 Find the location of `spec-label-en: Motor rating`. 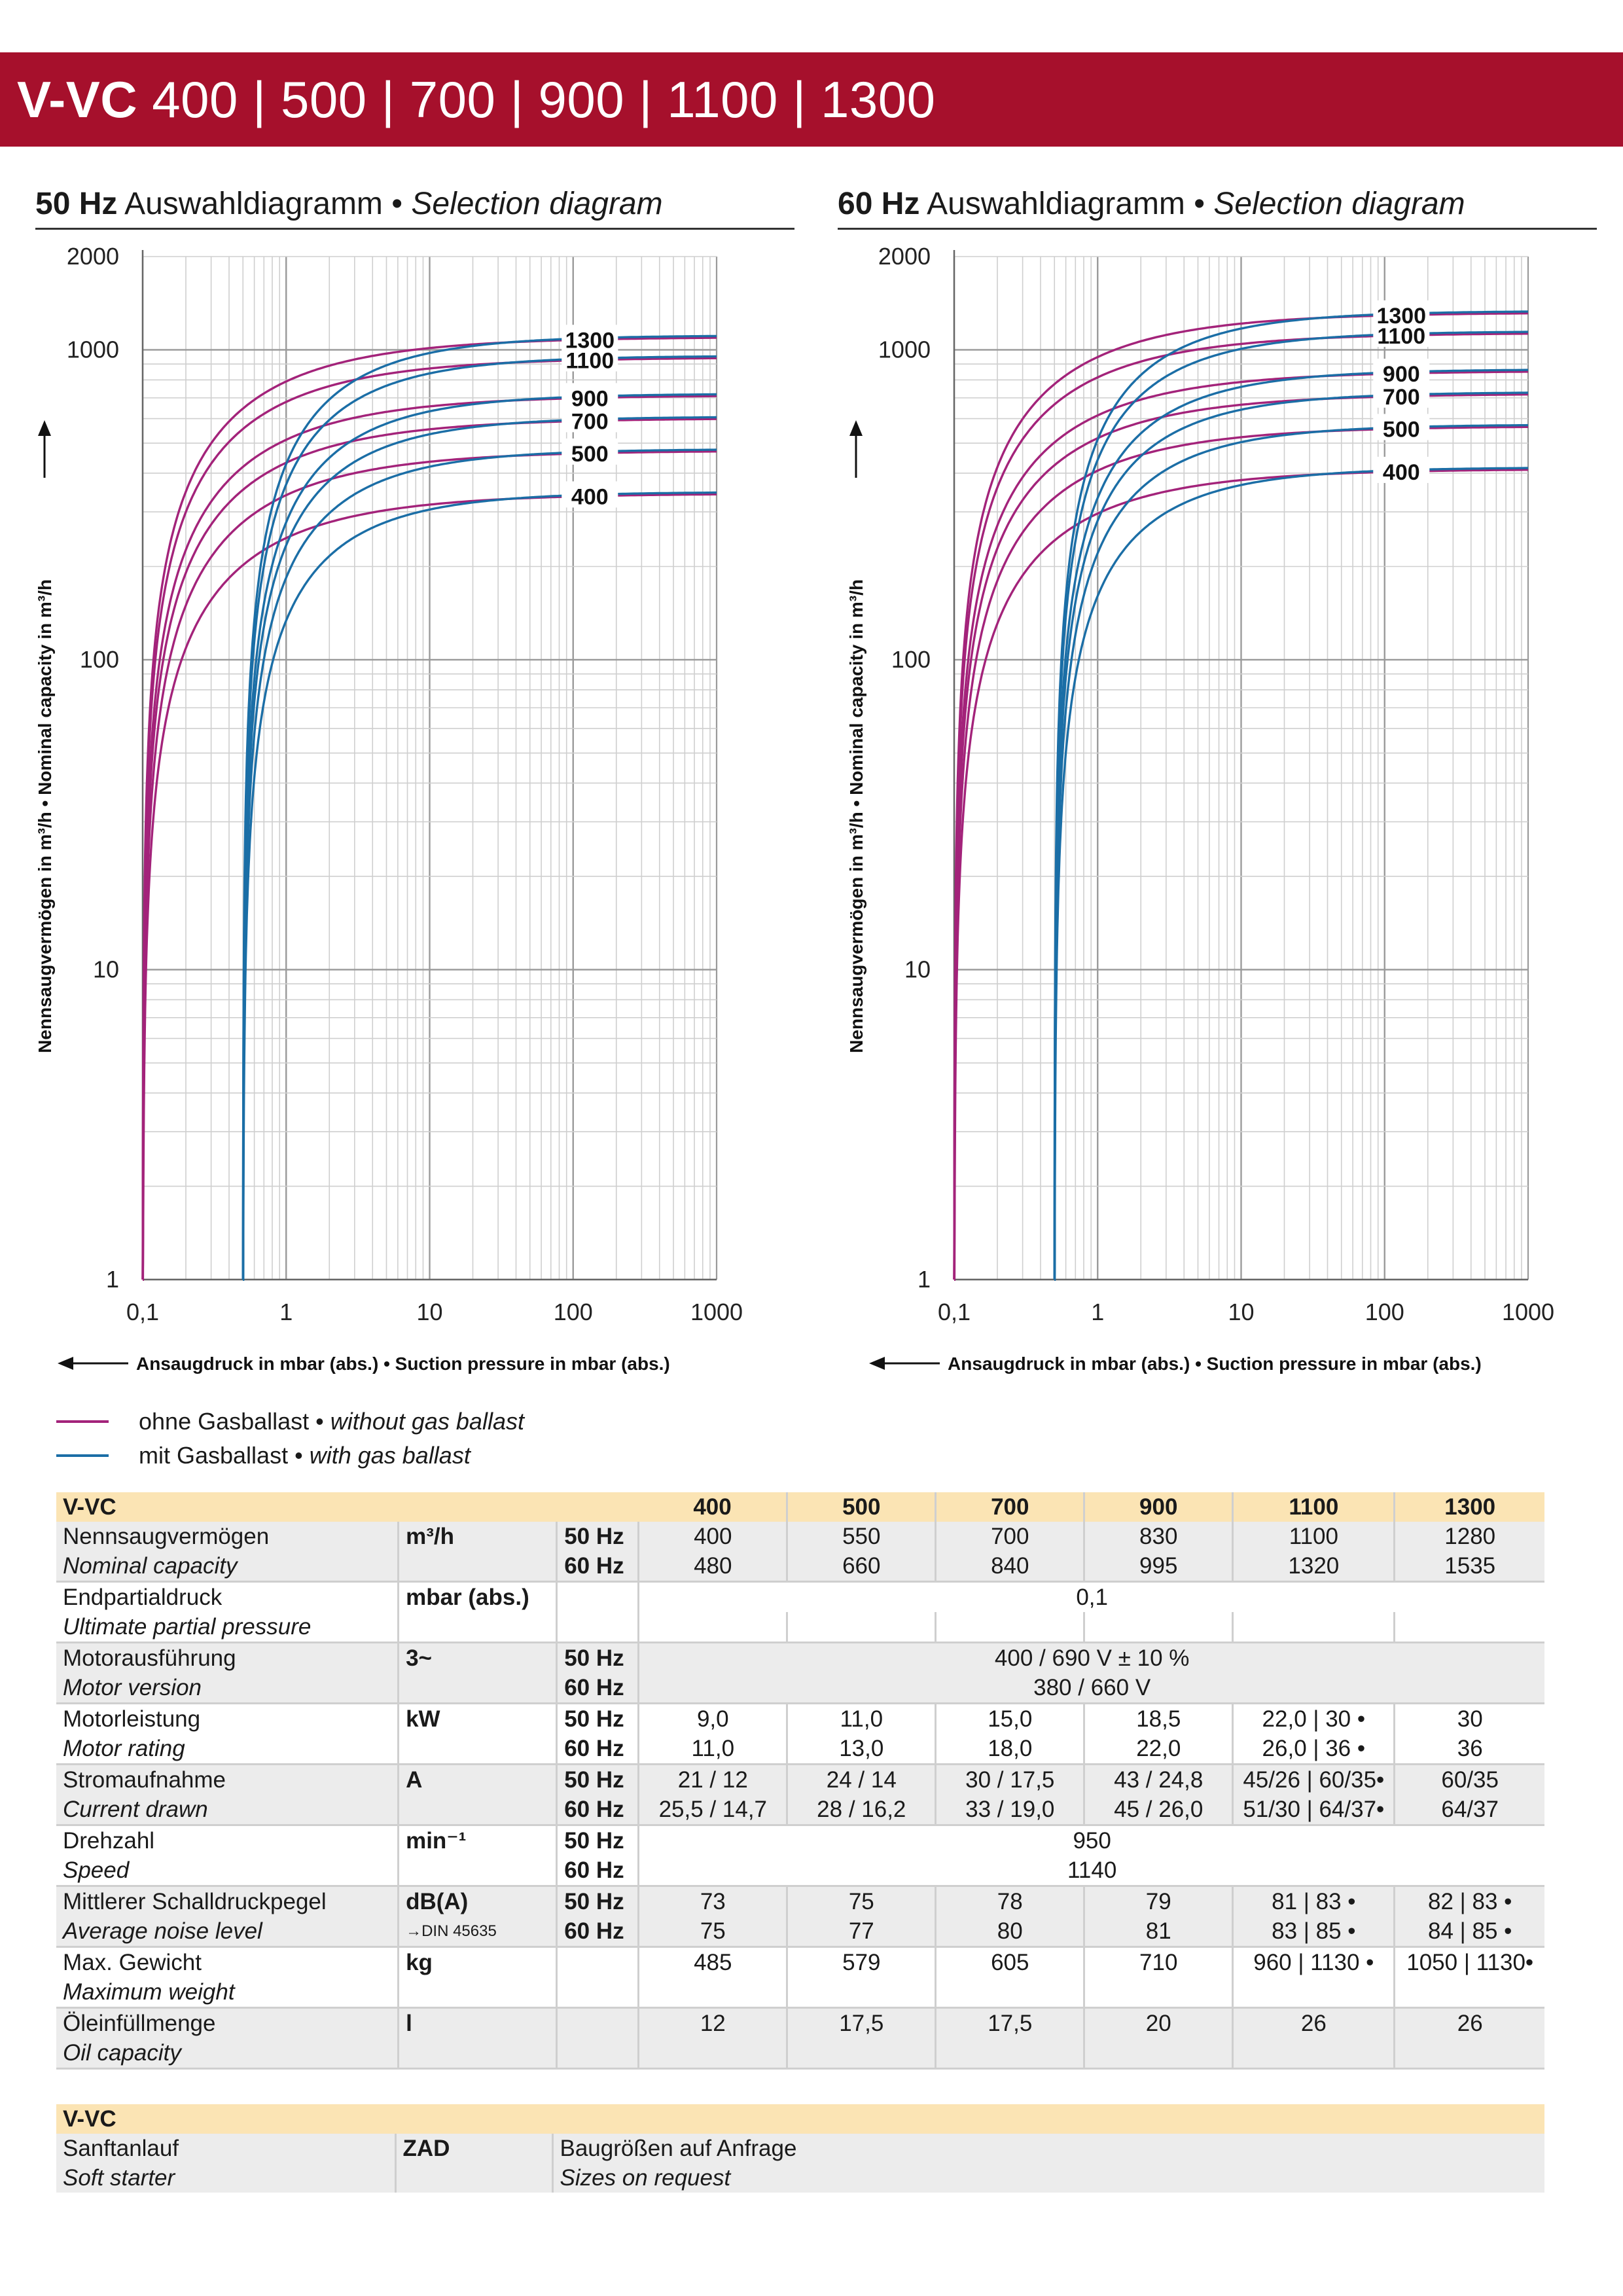

spec-label-en: Motor rating is located at coordinates (228, 1749).